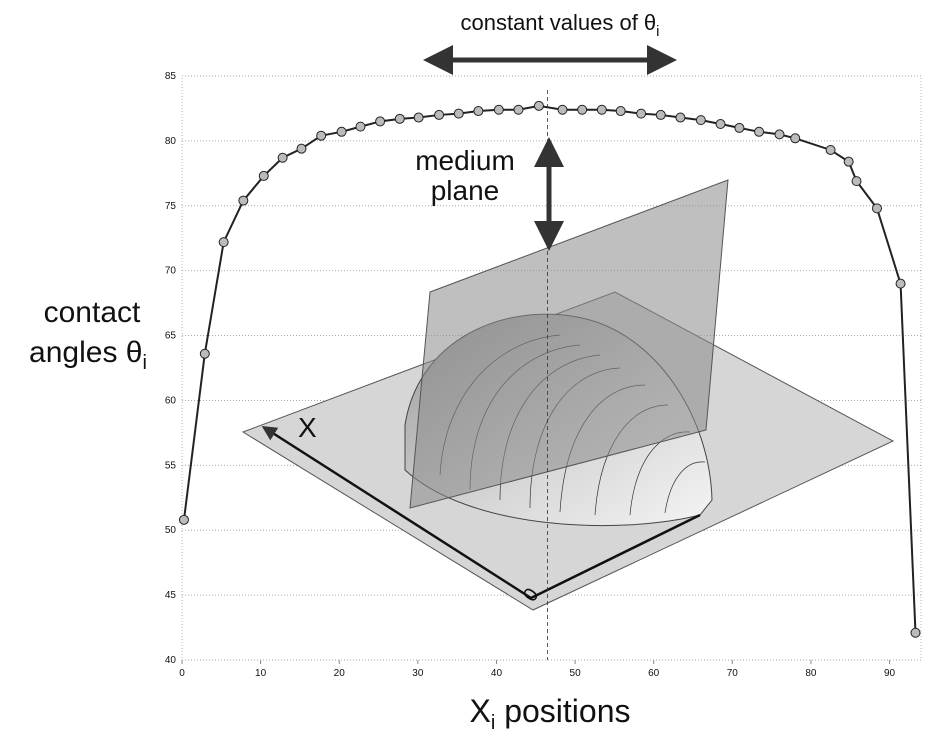 The width and height of the screenshot is (928, 736). What do you see at coordinates (480, 711) in the screenshot?
I see `x-label-text: X` at bounding box center [480, 711].